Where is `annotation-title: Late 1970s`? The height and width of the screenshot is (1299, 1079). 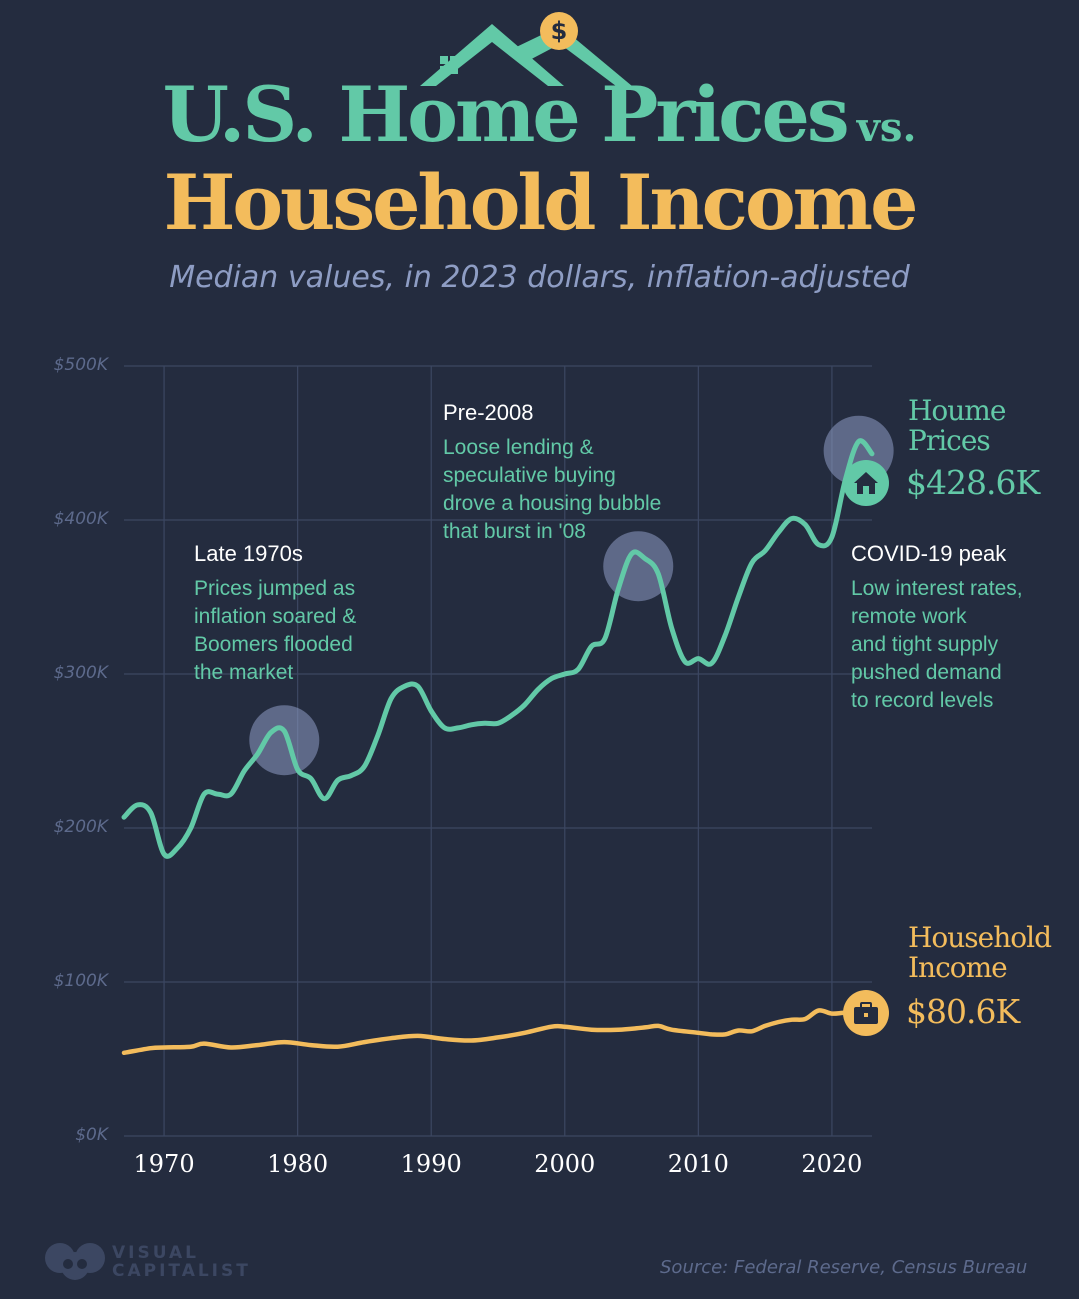 annotation-title: Late 1970s is located at coordinates (248, 553).